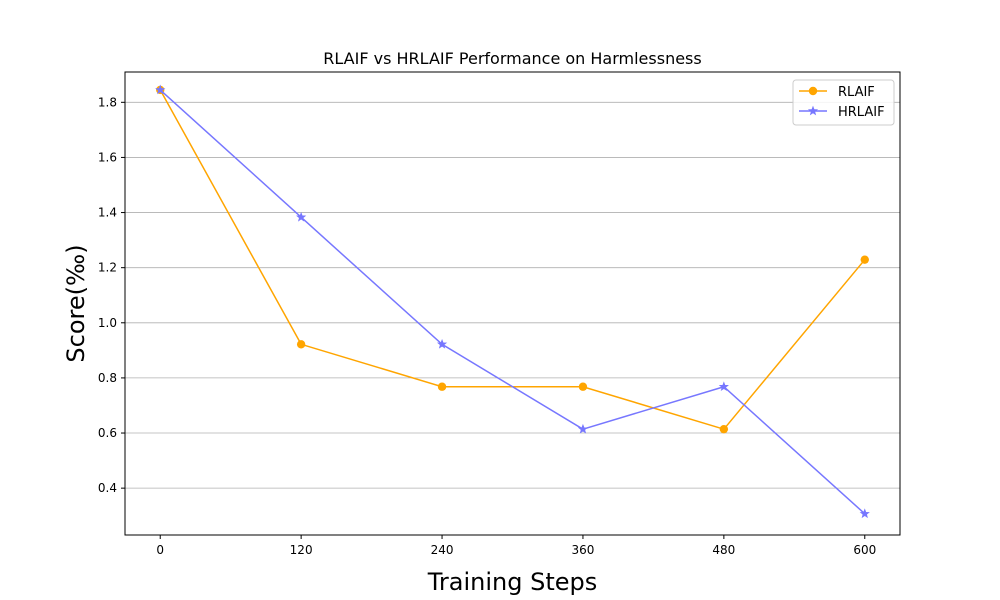 The image size is (1000, 600). Describe the element at coordinates (107, 102) in the screenshot. I see `y-tick-label: 1.8` at that location.